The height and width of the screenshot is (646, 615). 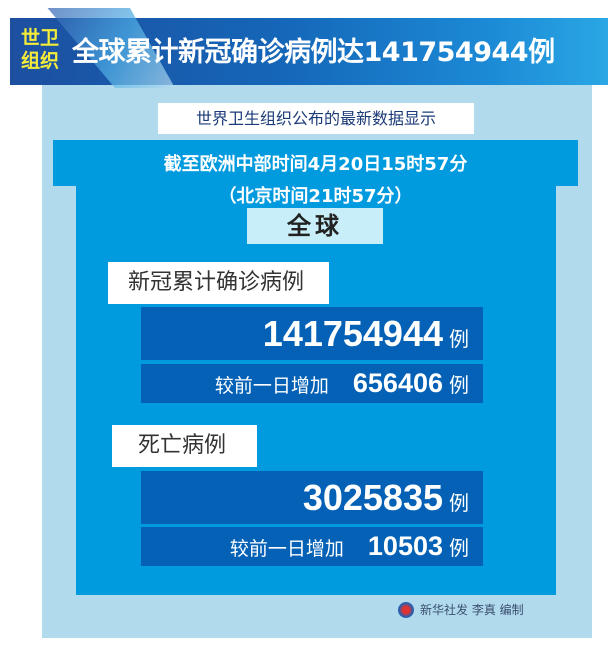 I want to click on credit: 新华社发 李真 编制, so click(x=461, y=609).